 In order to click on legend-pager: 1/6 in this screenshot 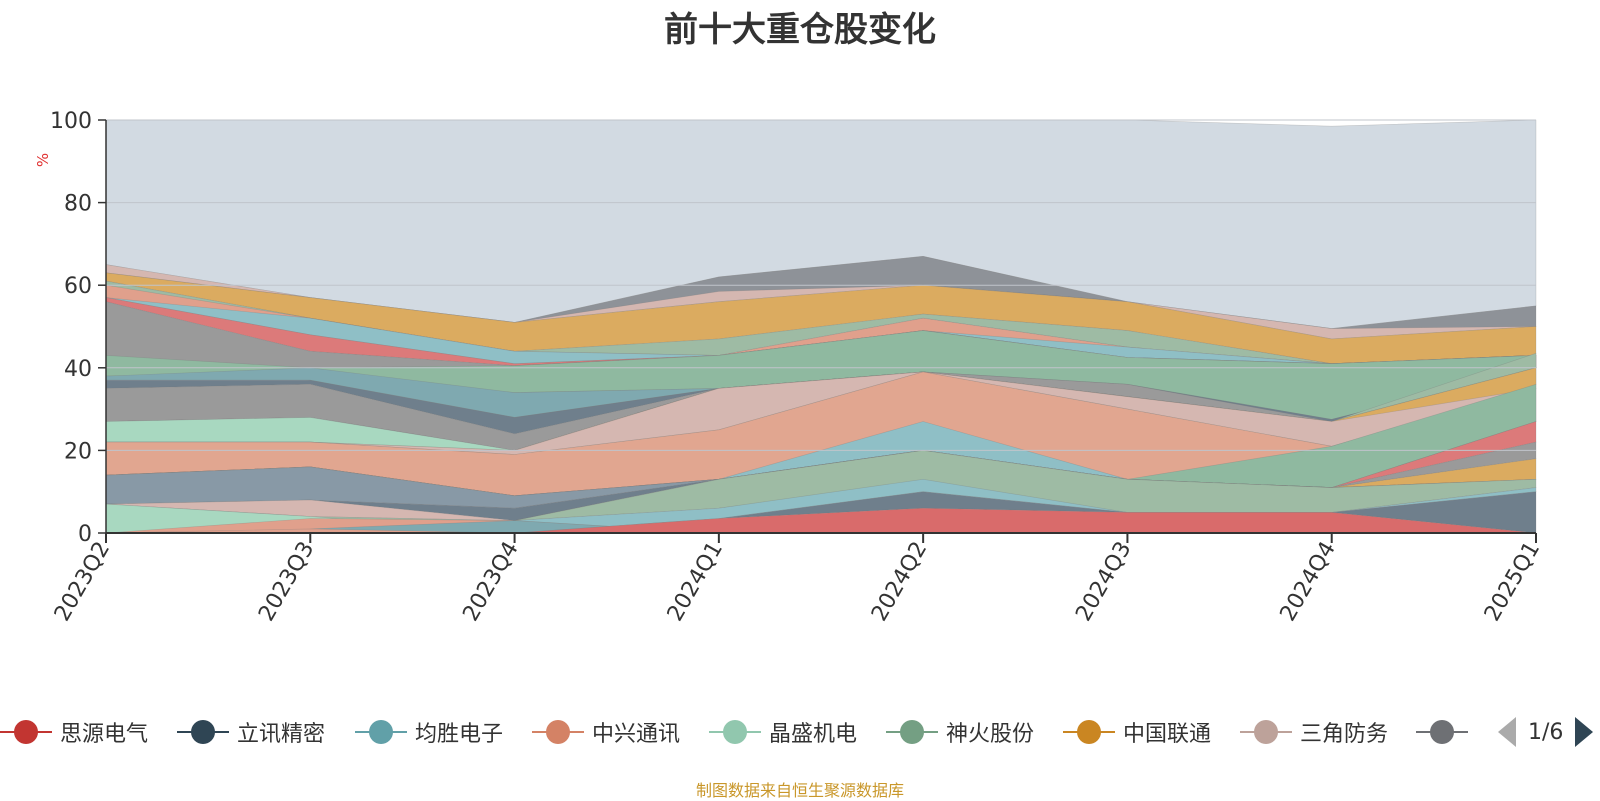, I will do `click(1549, 732)`.